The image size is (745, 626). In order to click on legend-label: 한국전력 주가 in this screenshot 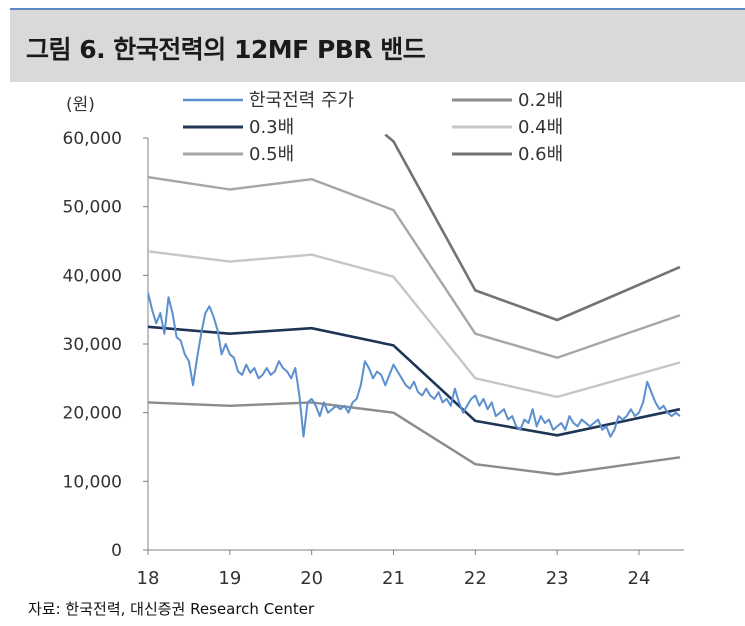, I will do `click(301, 100)`.